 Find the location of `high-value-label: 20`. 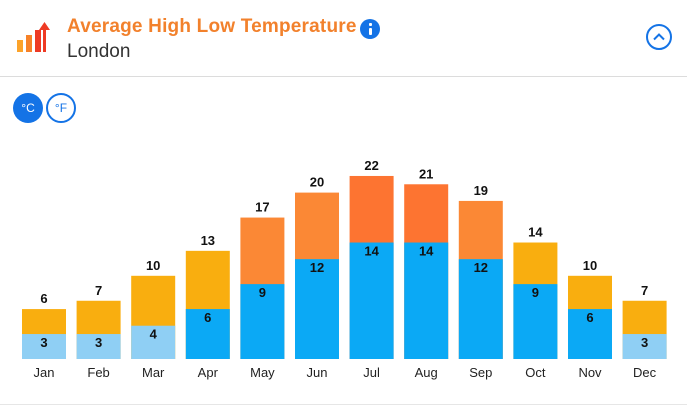

high-value-label: 20 is located at coordinates (317, 182).